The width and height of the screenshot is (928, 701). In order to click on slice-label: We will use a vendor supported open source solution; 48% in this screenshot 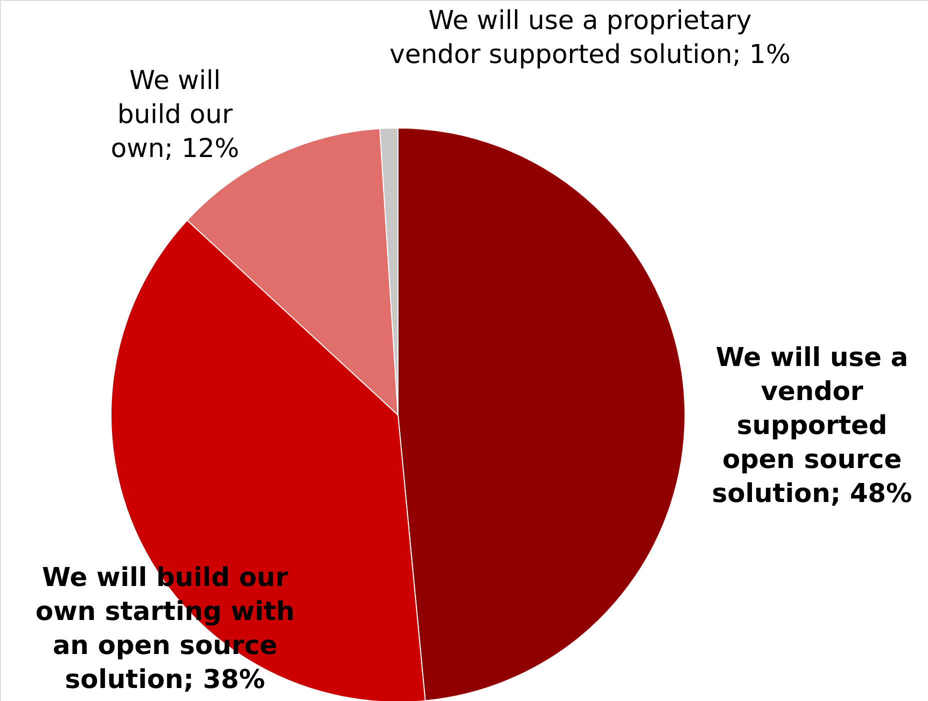, I will do `click(812, 426)`.